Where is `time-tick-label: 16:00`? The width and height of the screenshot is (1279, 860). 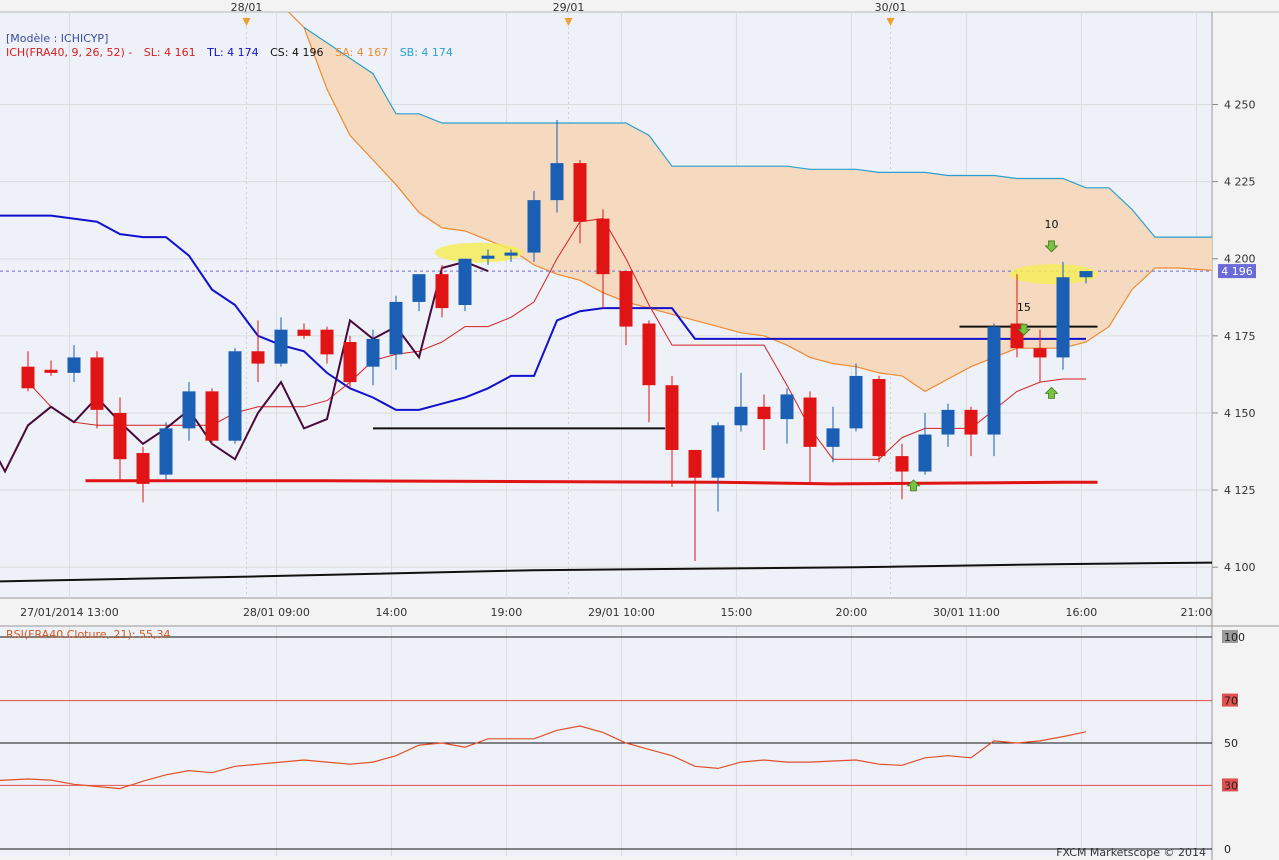 time-tick-label: 16:00 is located at coordinates (1082, 612).